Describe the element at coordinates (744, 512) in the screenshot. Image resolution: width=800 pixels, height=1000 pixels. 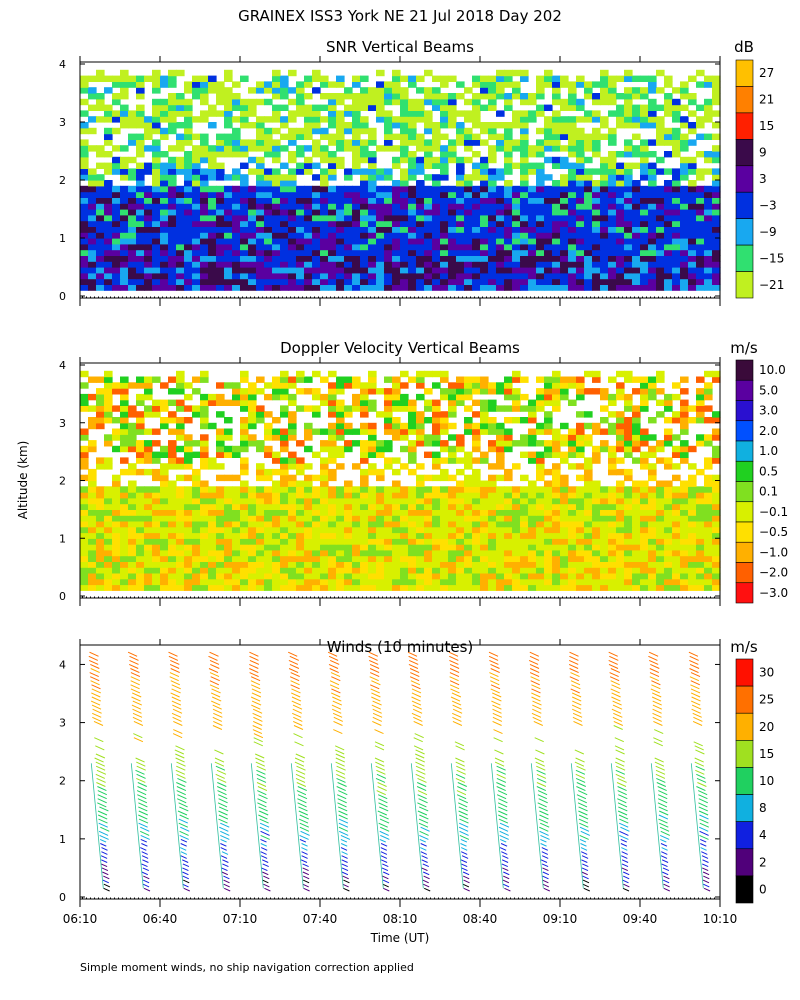
I see `colorbar-swatch` at that location.